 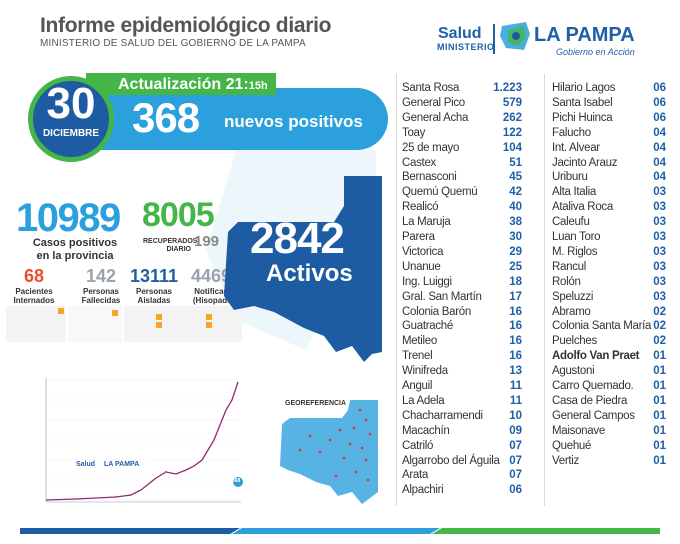 What do you see at coordinates (570, 177) in the screenshot?
I see `locality-name: Uriburu` at bounding box center [570, 177].